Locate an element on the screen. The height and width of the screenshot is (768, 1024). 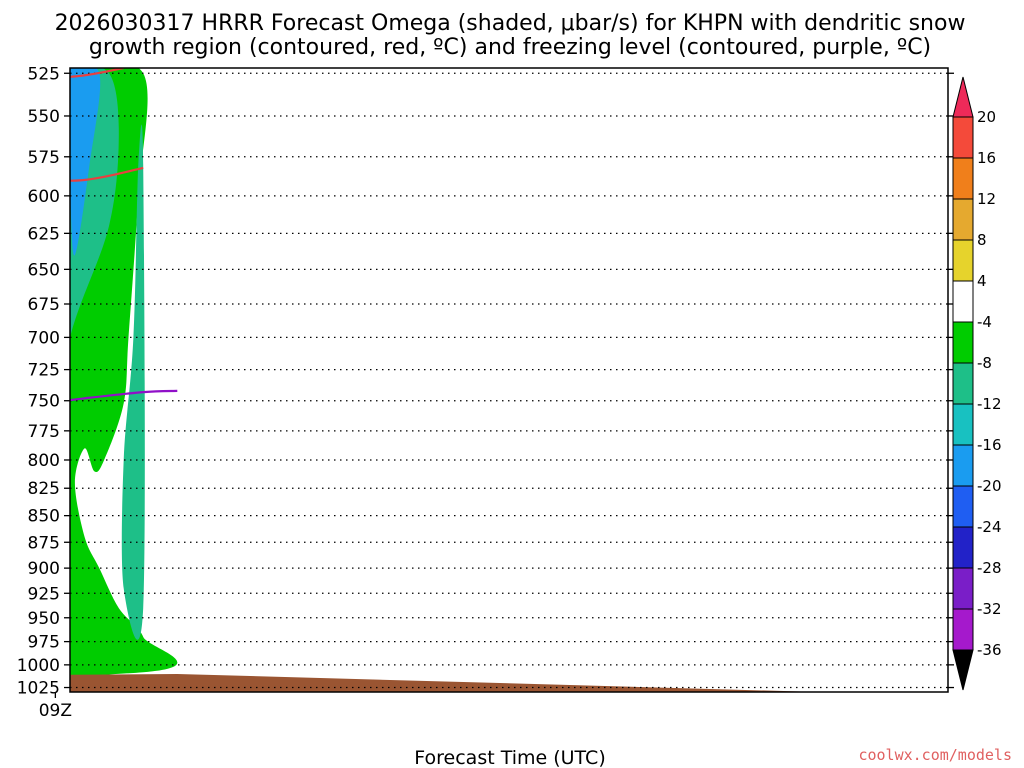
y-tick-label-600: 600 is located at coordinates (44, 197).